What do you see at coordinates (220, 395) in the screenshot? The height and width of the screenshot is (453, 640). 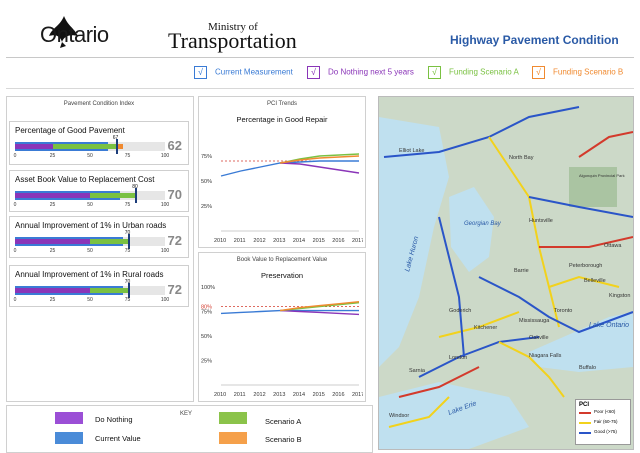 I see `x-tick-label: 2010` at bounding box center [220, 395].